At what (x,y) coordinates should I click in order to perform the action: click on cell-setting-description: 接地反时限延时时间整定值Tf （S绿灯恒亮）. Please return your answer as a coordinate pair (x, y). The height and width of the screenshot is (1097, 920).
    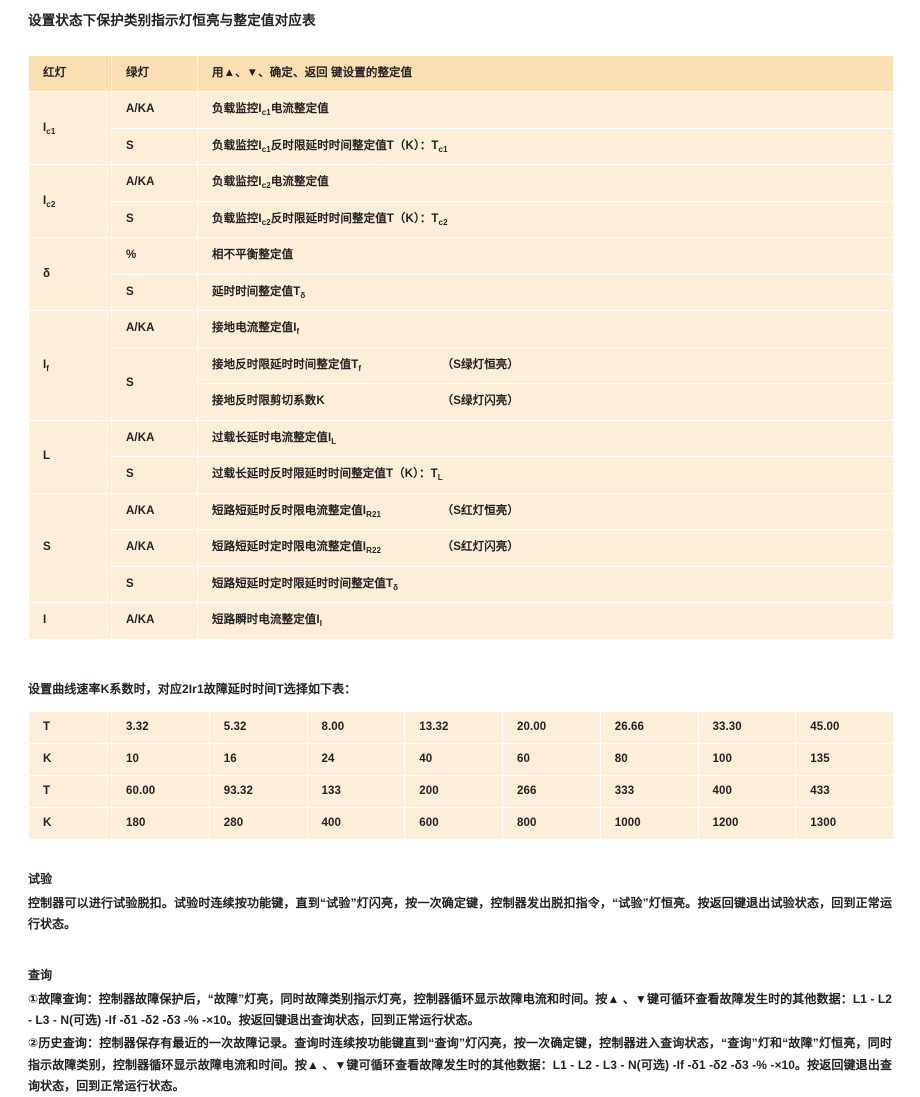
    Looking at the image, I should click on (545, 365).